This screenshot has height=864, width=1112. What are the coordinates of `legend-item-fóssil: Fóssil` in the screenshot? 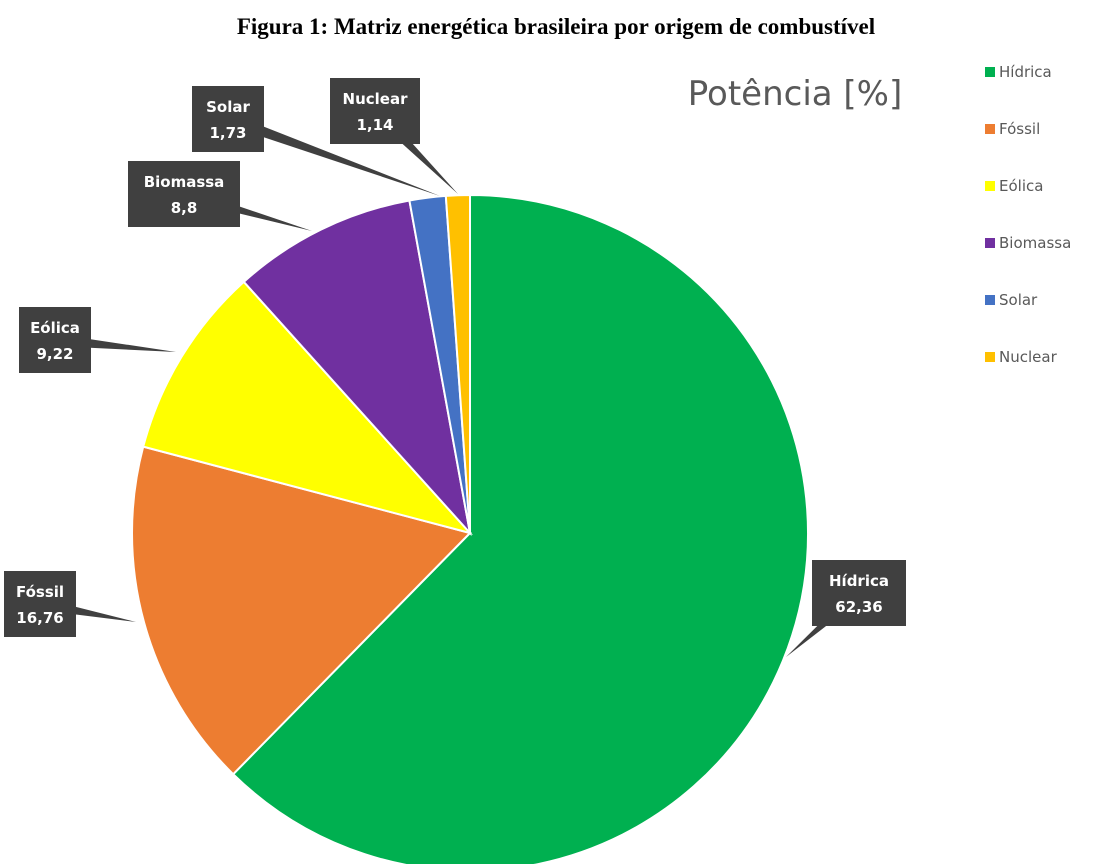 It's located at (1047, 147).